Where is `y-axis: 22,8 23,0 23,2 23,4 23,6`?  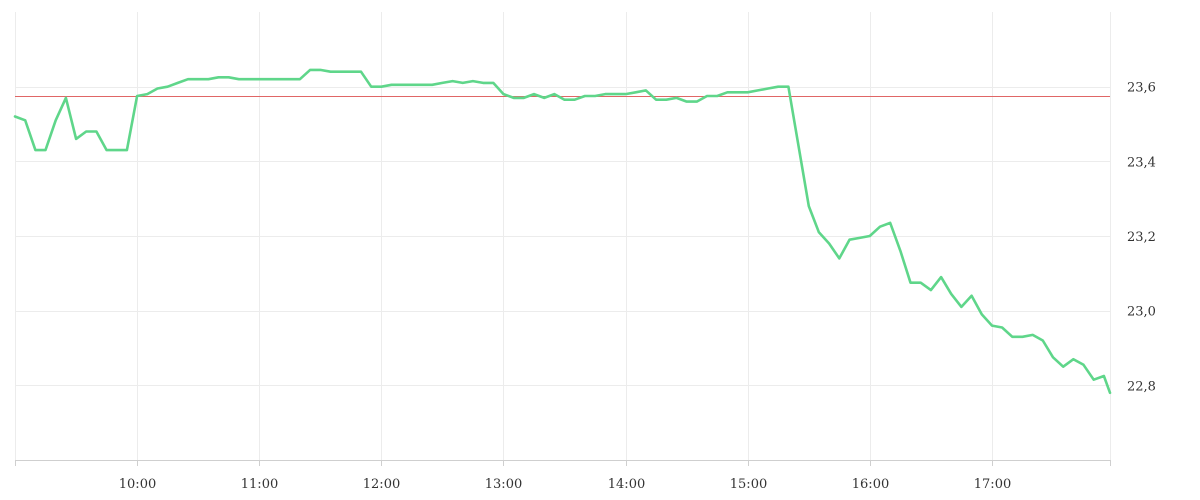
y-axis: 22,8 23,0 23,2 23,4 23,6 is located at coordinates (1141, 238).